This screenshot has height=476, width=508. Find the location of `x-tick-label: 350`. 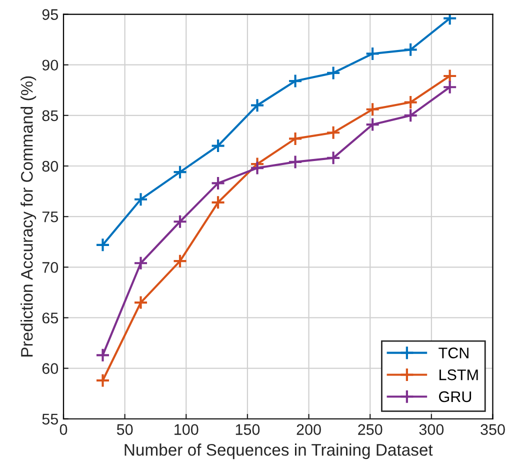

x-tick-label: 350 is located at coordinates (492, 429).